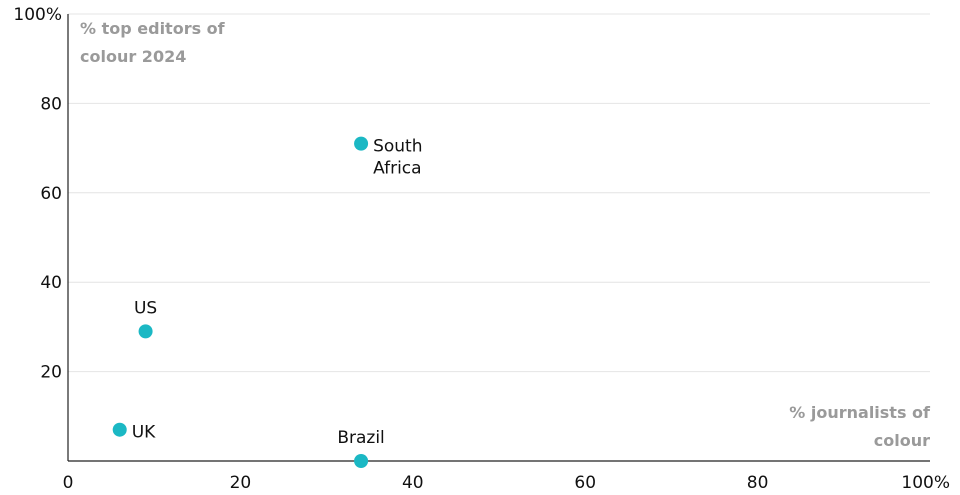 The width and height of the screenshot is (960, 495). What do you see at coordinates (51, 373) in the screenshot?
I see `y-tick-label-20: 20` at bounding box center [51, 373].